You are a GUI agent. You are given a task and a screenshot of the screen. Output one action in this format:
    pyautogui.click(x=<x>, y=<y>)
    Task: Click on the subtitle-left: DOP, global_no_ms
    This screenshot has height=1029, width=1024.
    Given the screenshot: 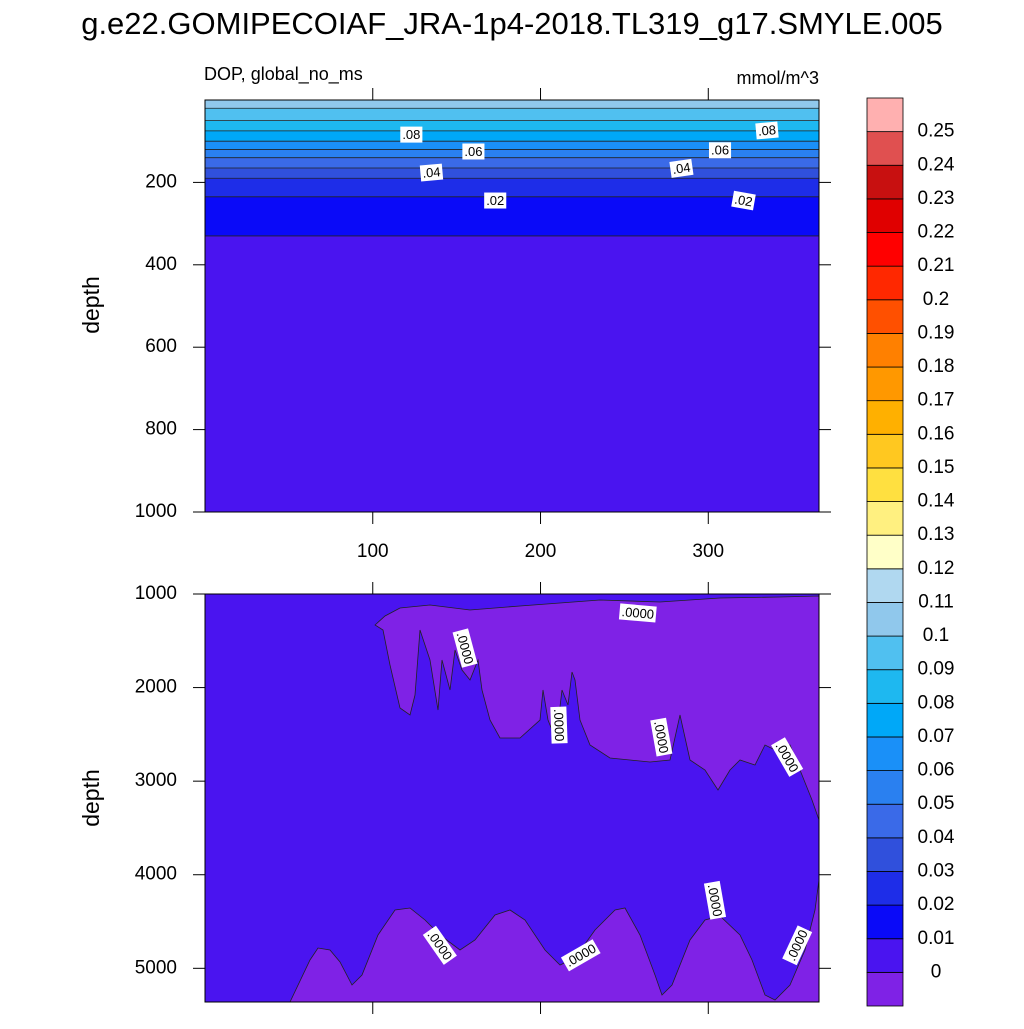 What is the action you would take?
    pyautogui.click(x=283, y=74)
    